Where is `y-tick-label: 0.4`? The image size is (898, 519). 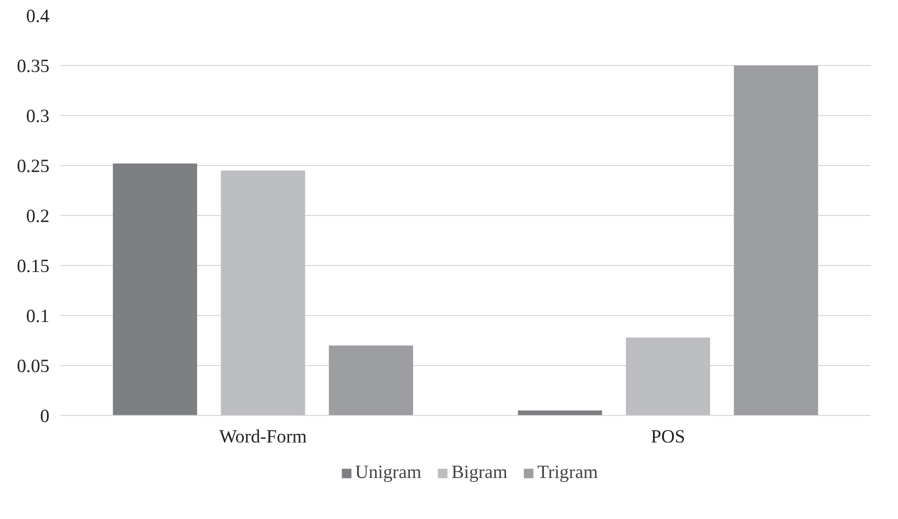 y-tick-label: 0.4 is located at coordinates (38, 16).